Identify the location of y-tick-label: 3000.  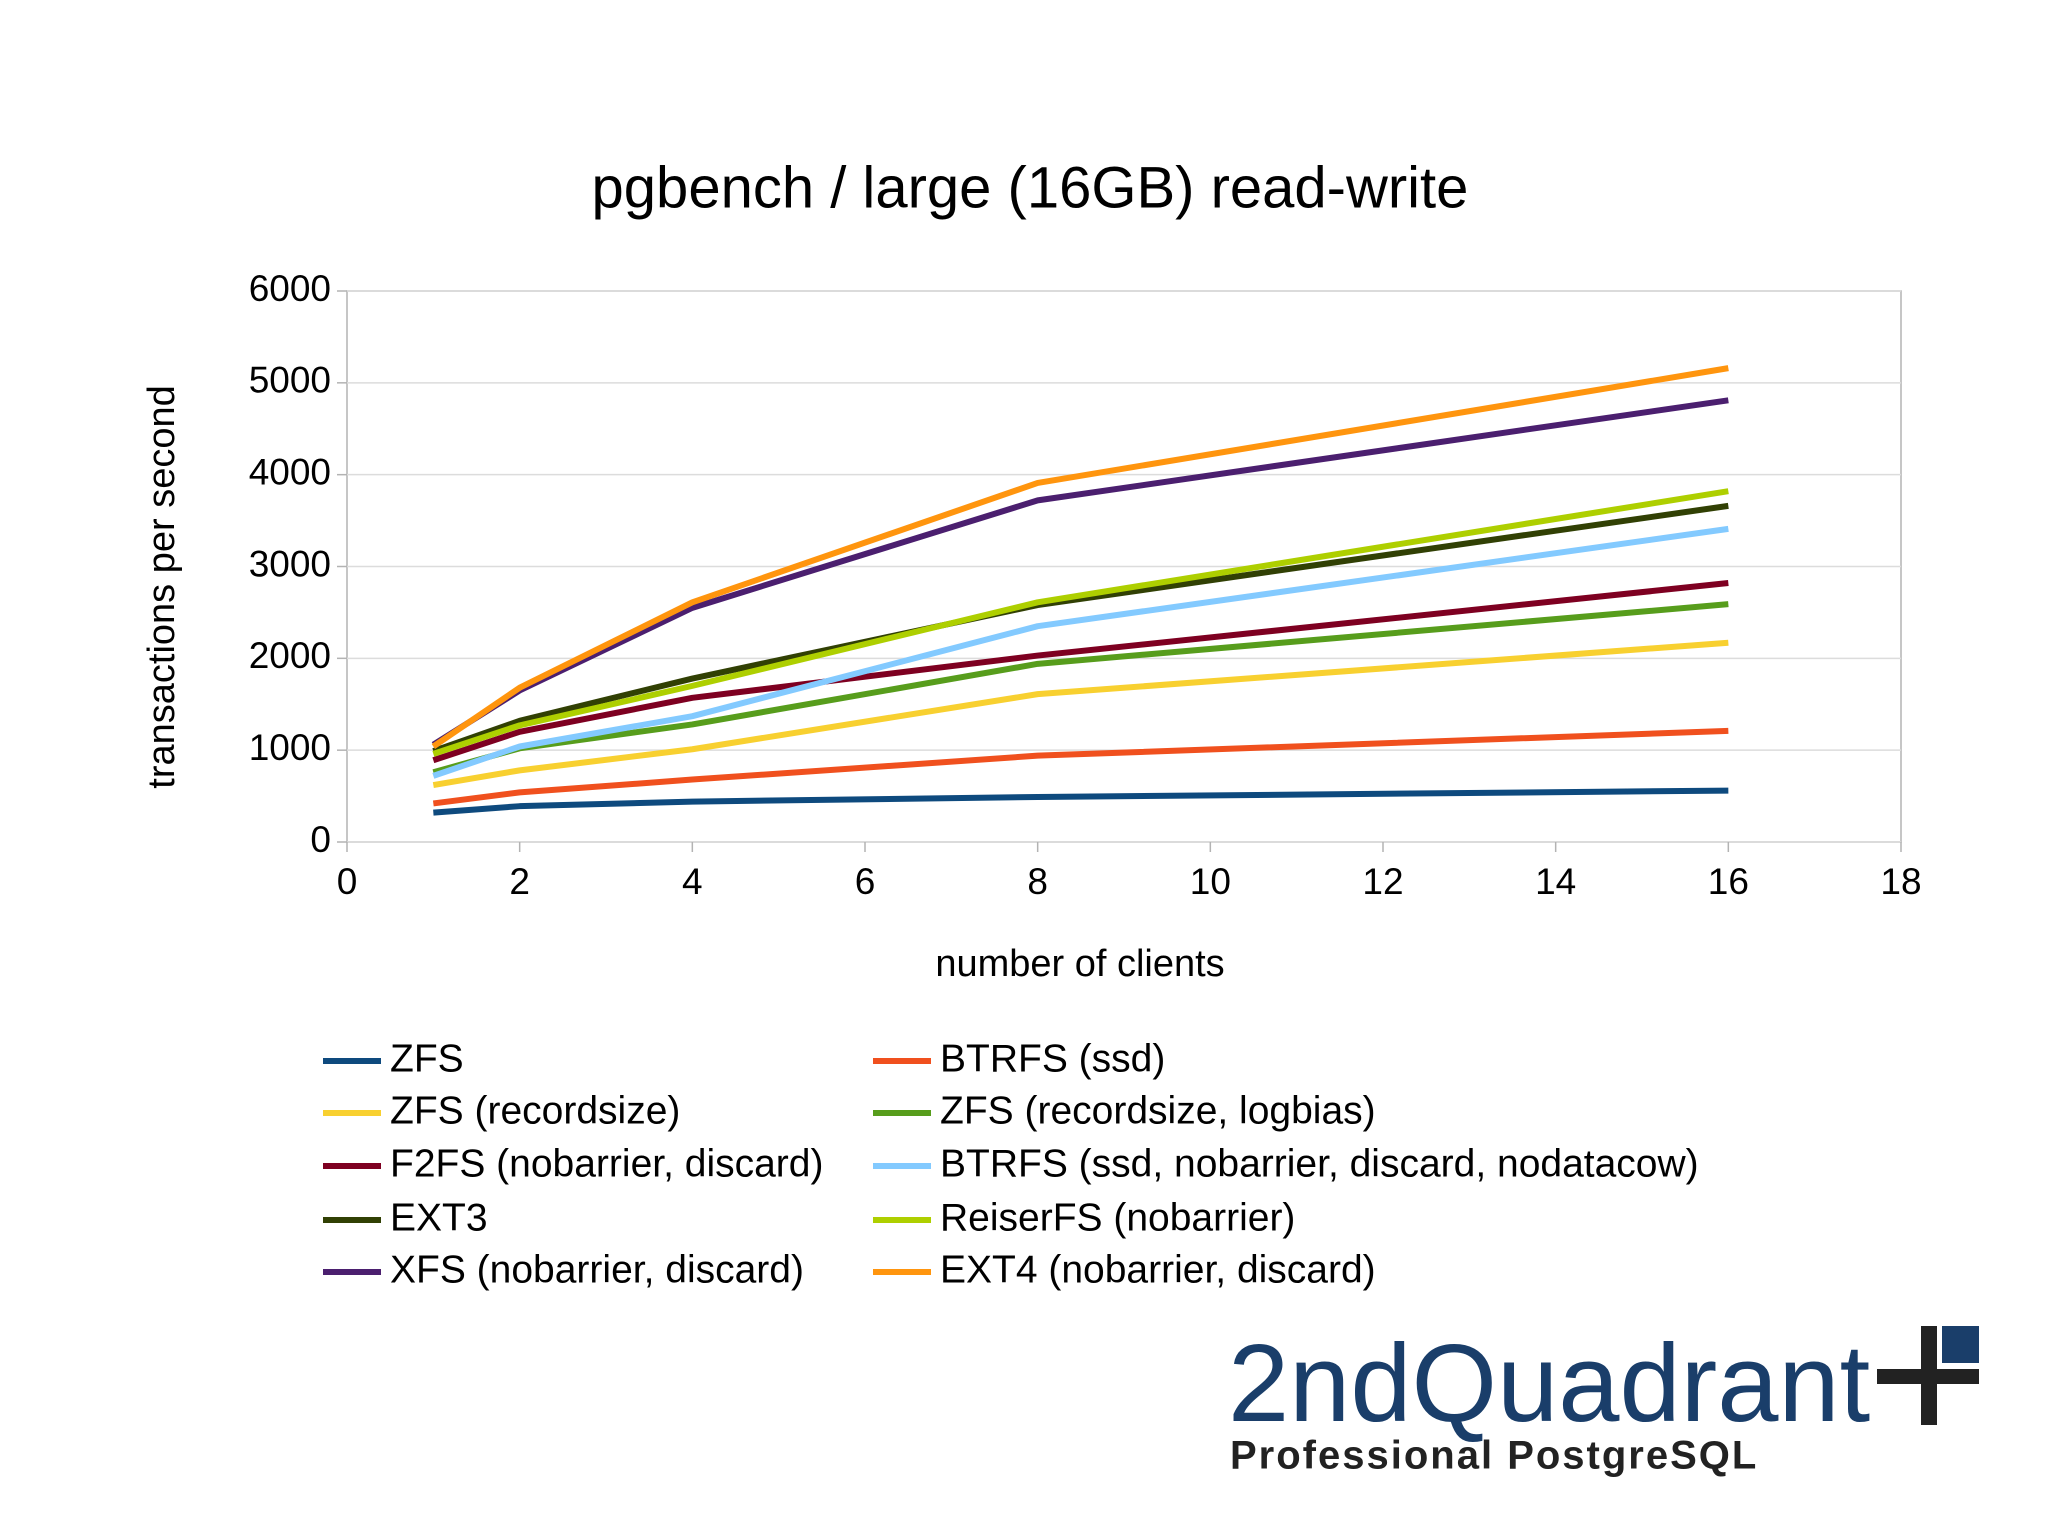
(290, 563).